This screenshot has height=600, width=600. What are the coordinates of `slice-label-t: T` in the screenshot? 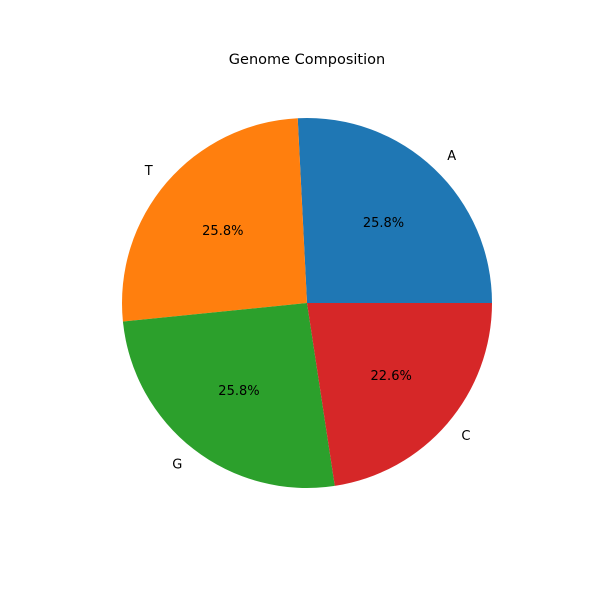 It's located at (148, 171).